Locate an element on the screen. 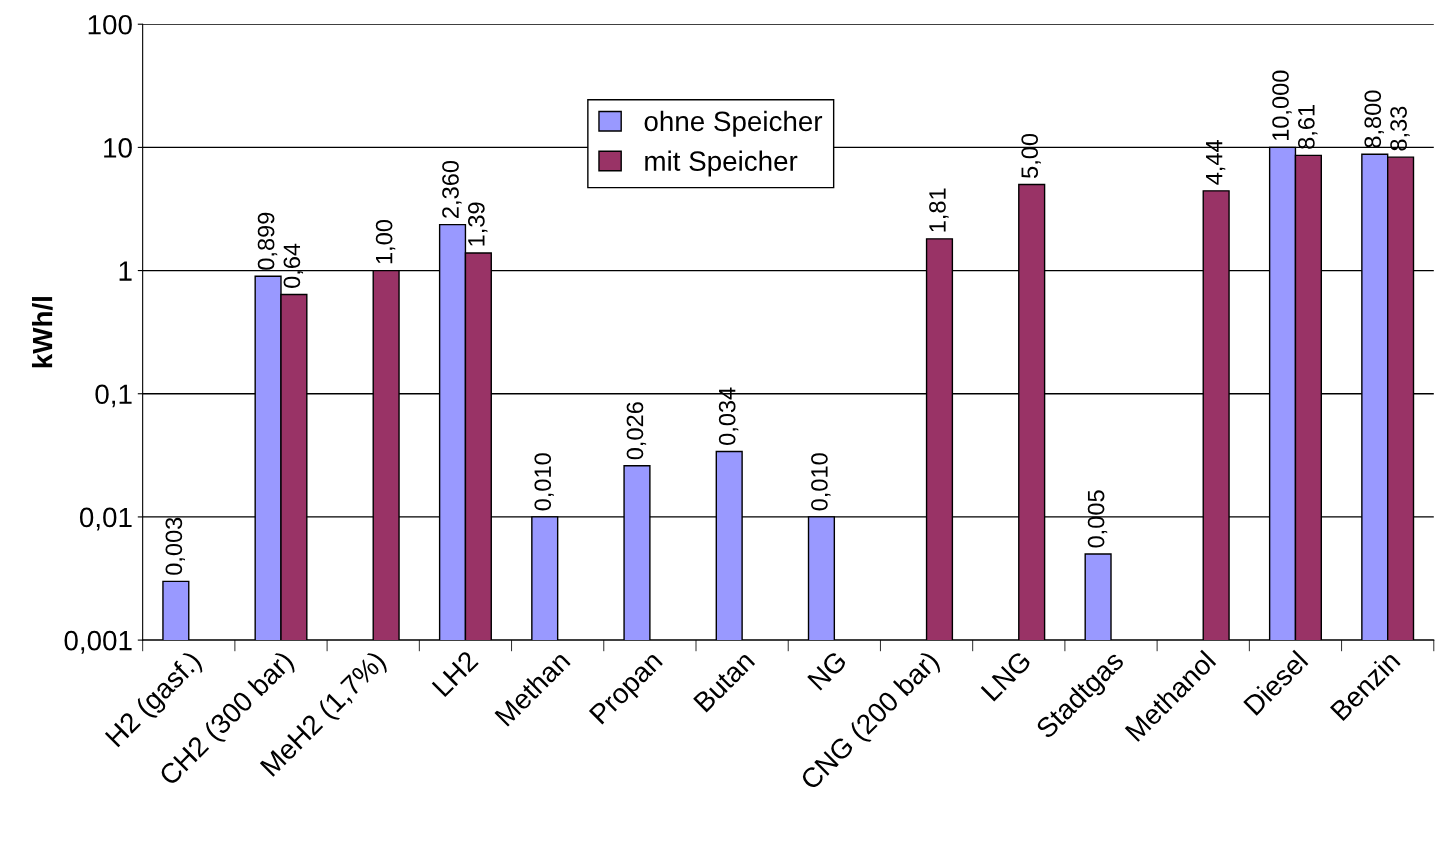  data-label: 8,61 is located at coordinates (1307, 127).